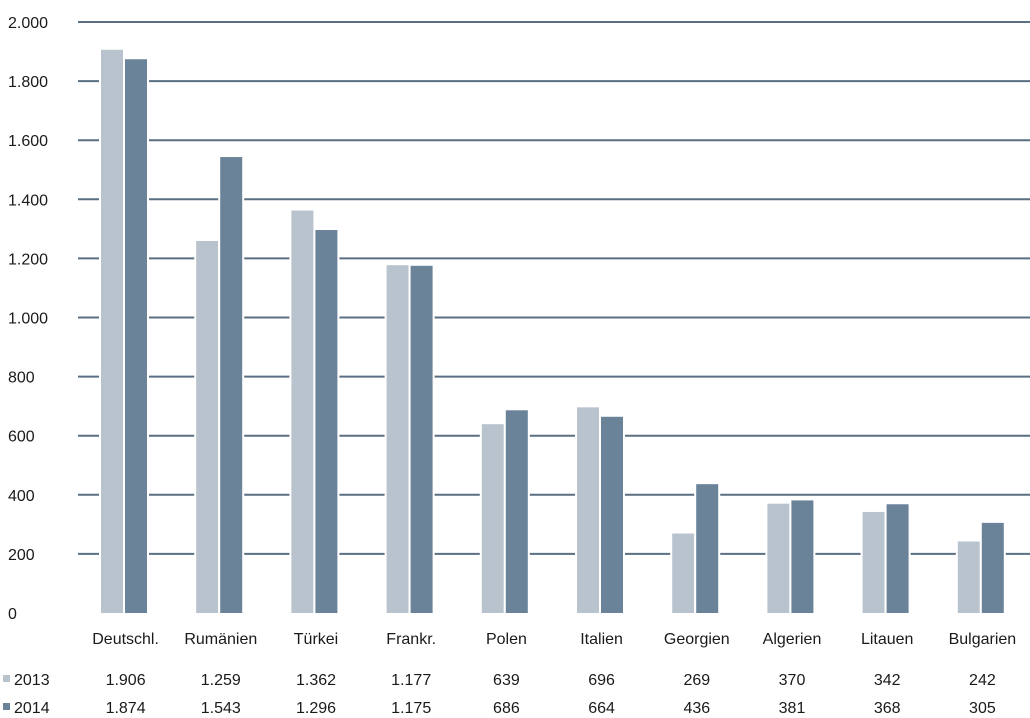 The height and width of the screenshot is (718, 1030). Describe the element at coordinates (697, 639) in the screenshot. I see `category-label: Georgien` at that location.